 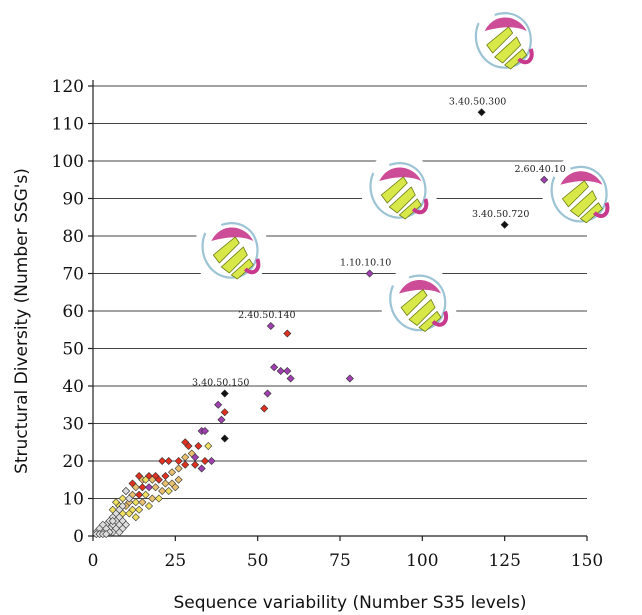 What do you see at coordinates (399, 191) in the screenshot?
I see `structure-mid-beta-image` at bounding box center [399, 191].